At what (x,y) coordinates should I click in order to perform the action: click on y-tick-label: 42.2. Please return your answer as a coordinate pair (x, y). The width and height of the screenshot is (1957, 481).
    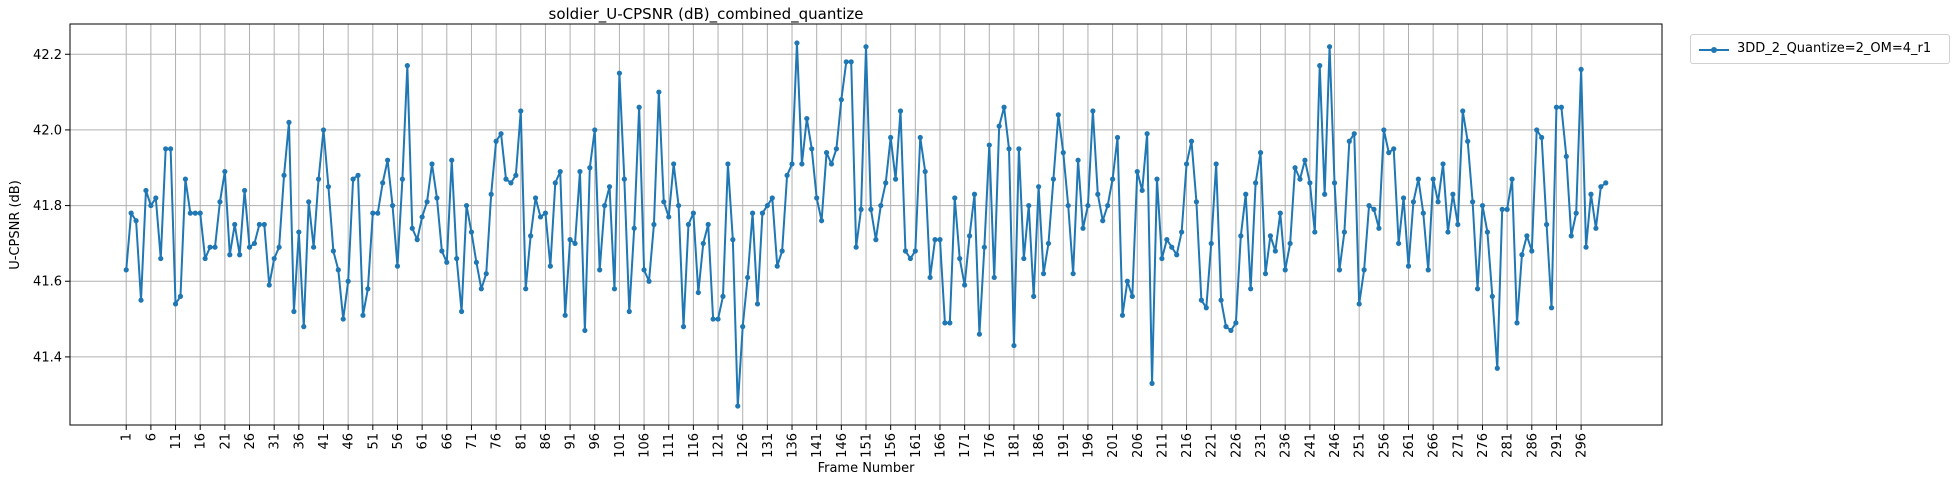
    Looking at the image, I should click on (47, 55).